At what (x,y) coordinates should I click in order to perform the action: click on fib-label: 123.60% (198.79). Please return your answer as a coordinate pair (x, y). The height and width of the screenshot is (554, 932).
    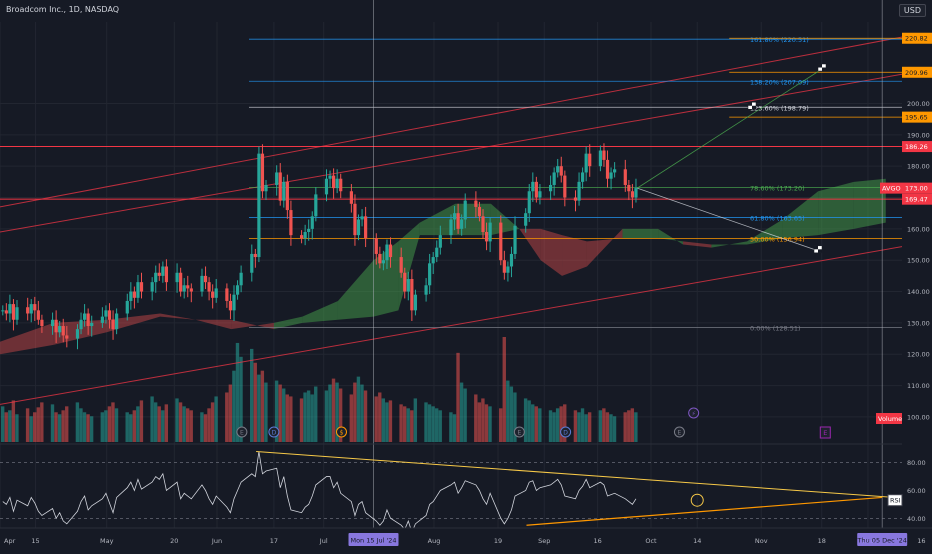
    Looking at the image, I should click on (779, 108).